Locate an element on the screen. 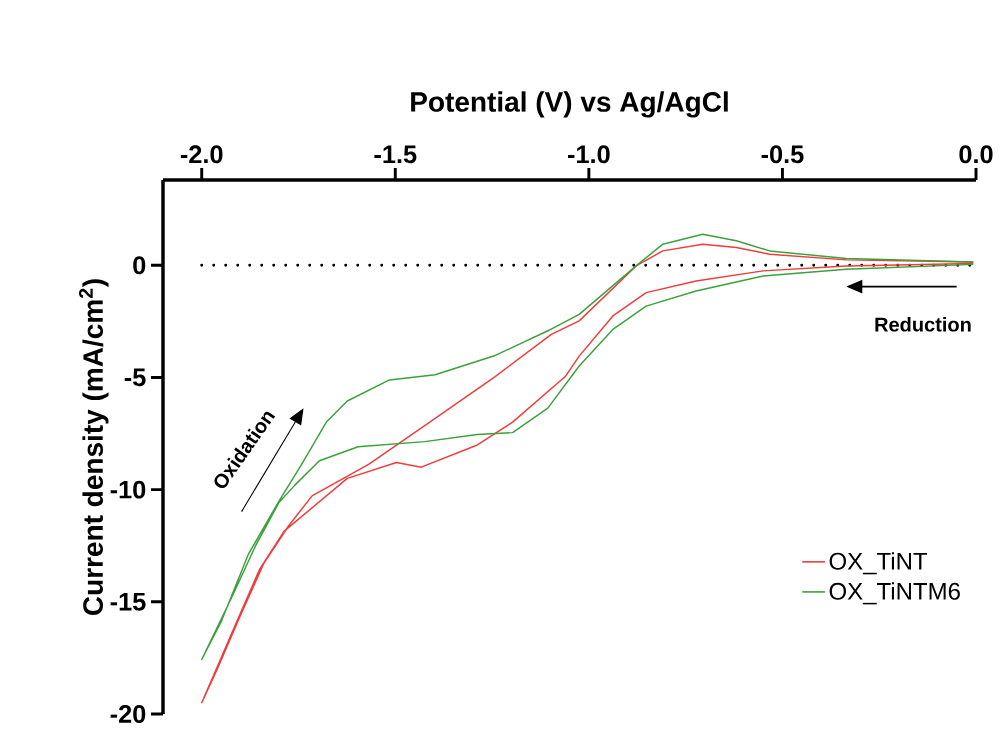 This screenshot has height=729, width=1004. y-tick-label: -15 is located at coordinates (128, 601).